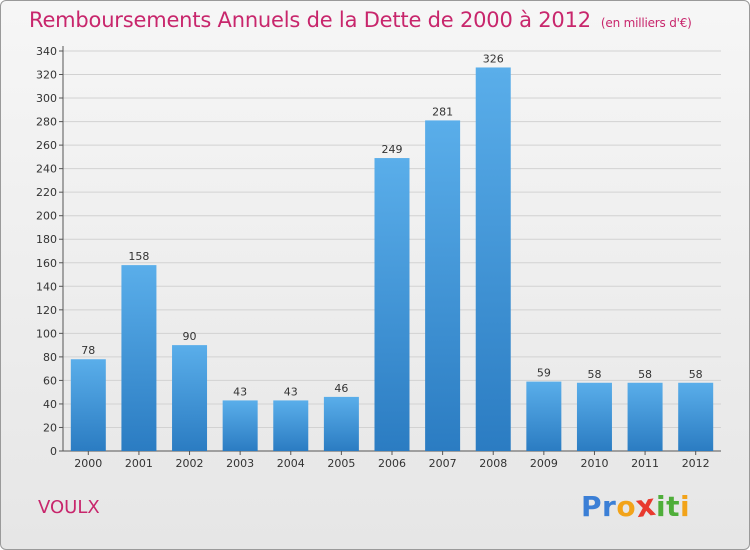 Image resolution: width=750 pixels, height=550 pixels. Describe the element at coordinates (50, 380) in the screenshot. I see `y-tick-label: 60` at that location.